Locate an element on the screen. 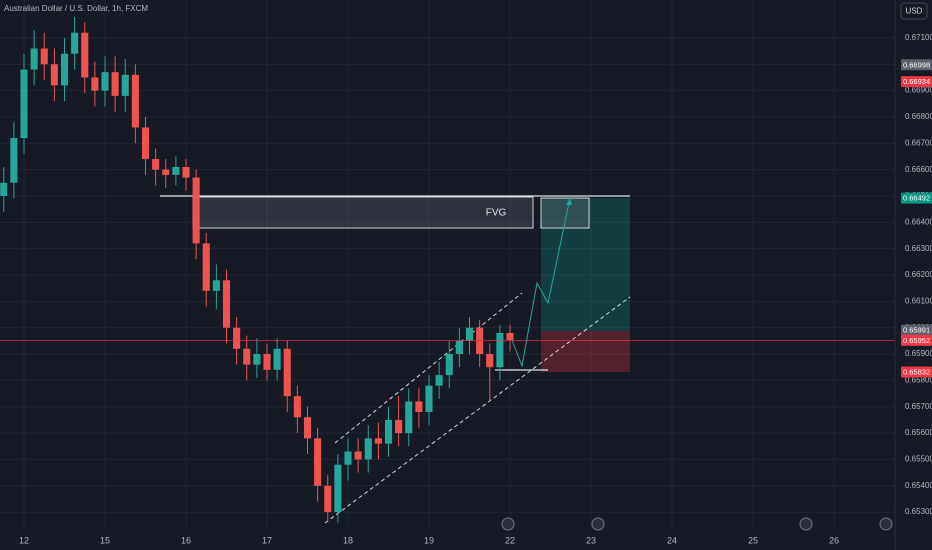 The image size is (932, 550). x-tick-label: 22 is located at coordinates (510, 540).